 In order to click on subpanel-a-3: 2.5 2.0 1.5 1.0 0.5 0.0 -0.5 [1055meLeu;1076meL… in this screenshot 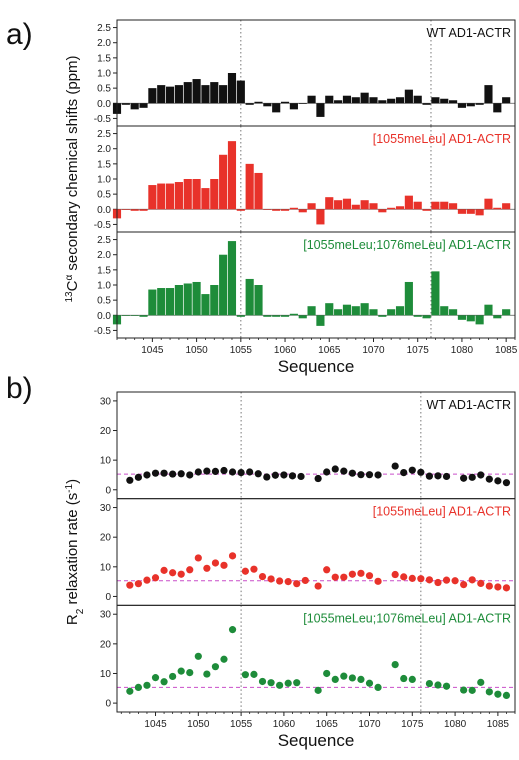, I will do `click(305, 285)`.